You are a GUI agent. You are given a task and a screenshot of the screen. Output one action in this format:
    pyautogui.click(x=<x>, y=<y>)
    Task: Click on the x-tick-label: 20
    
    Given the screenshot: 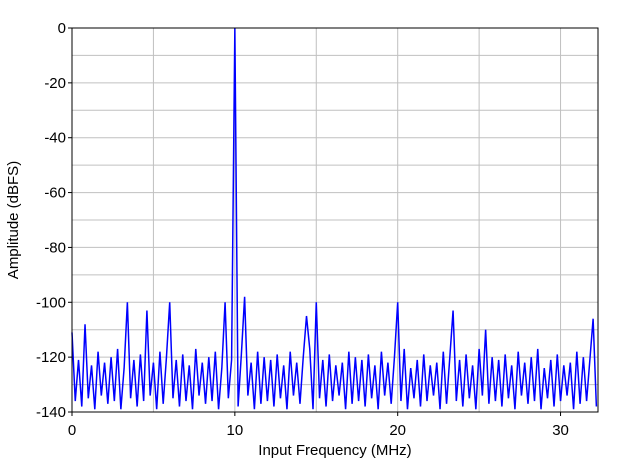 What is the action you would take?
    pyautogui.click(x=397, y=430)
    